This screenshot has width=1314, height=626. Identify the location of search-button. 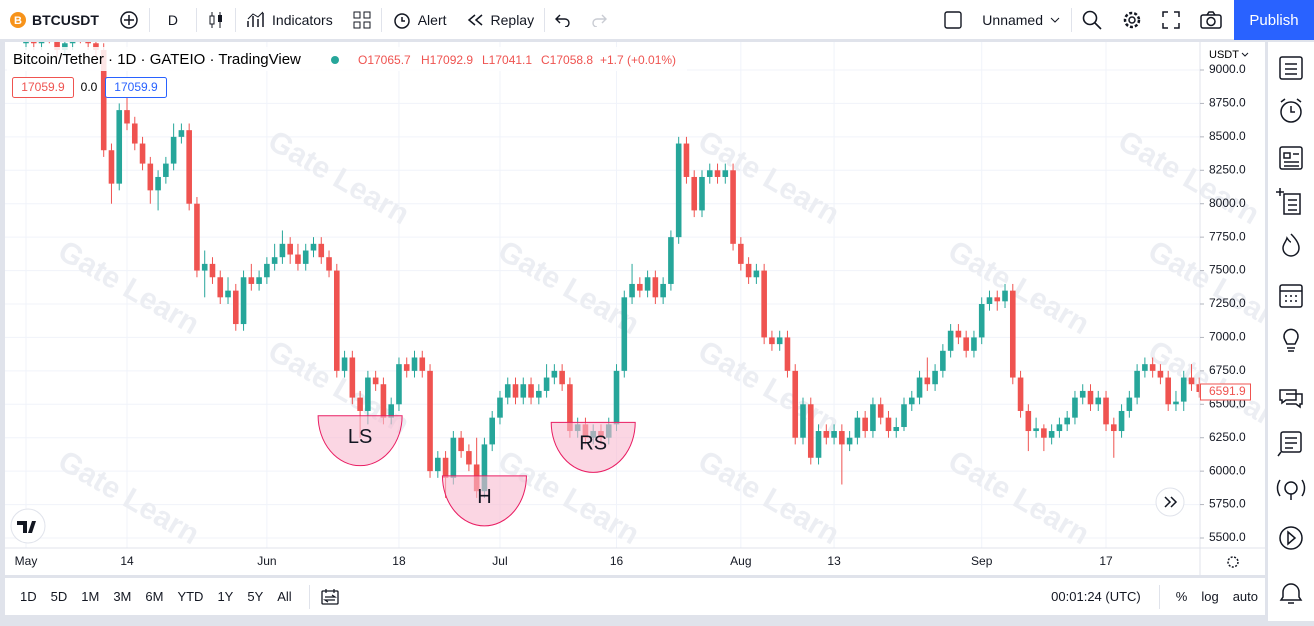
(1092, 20).